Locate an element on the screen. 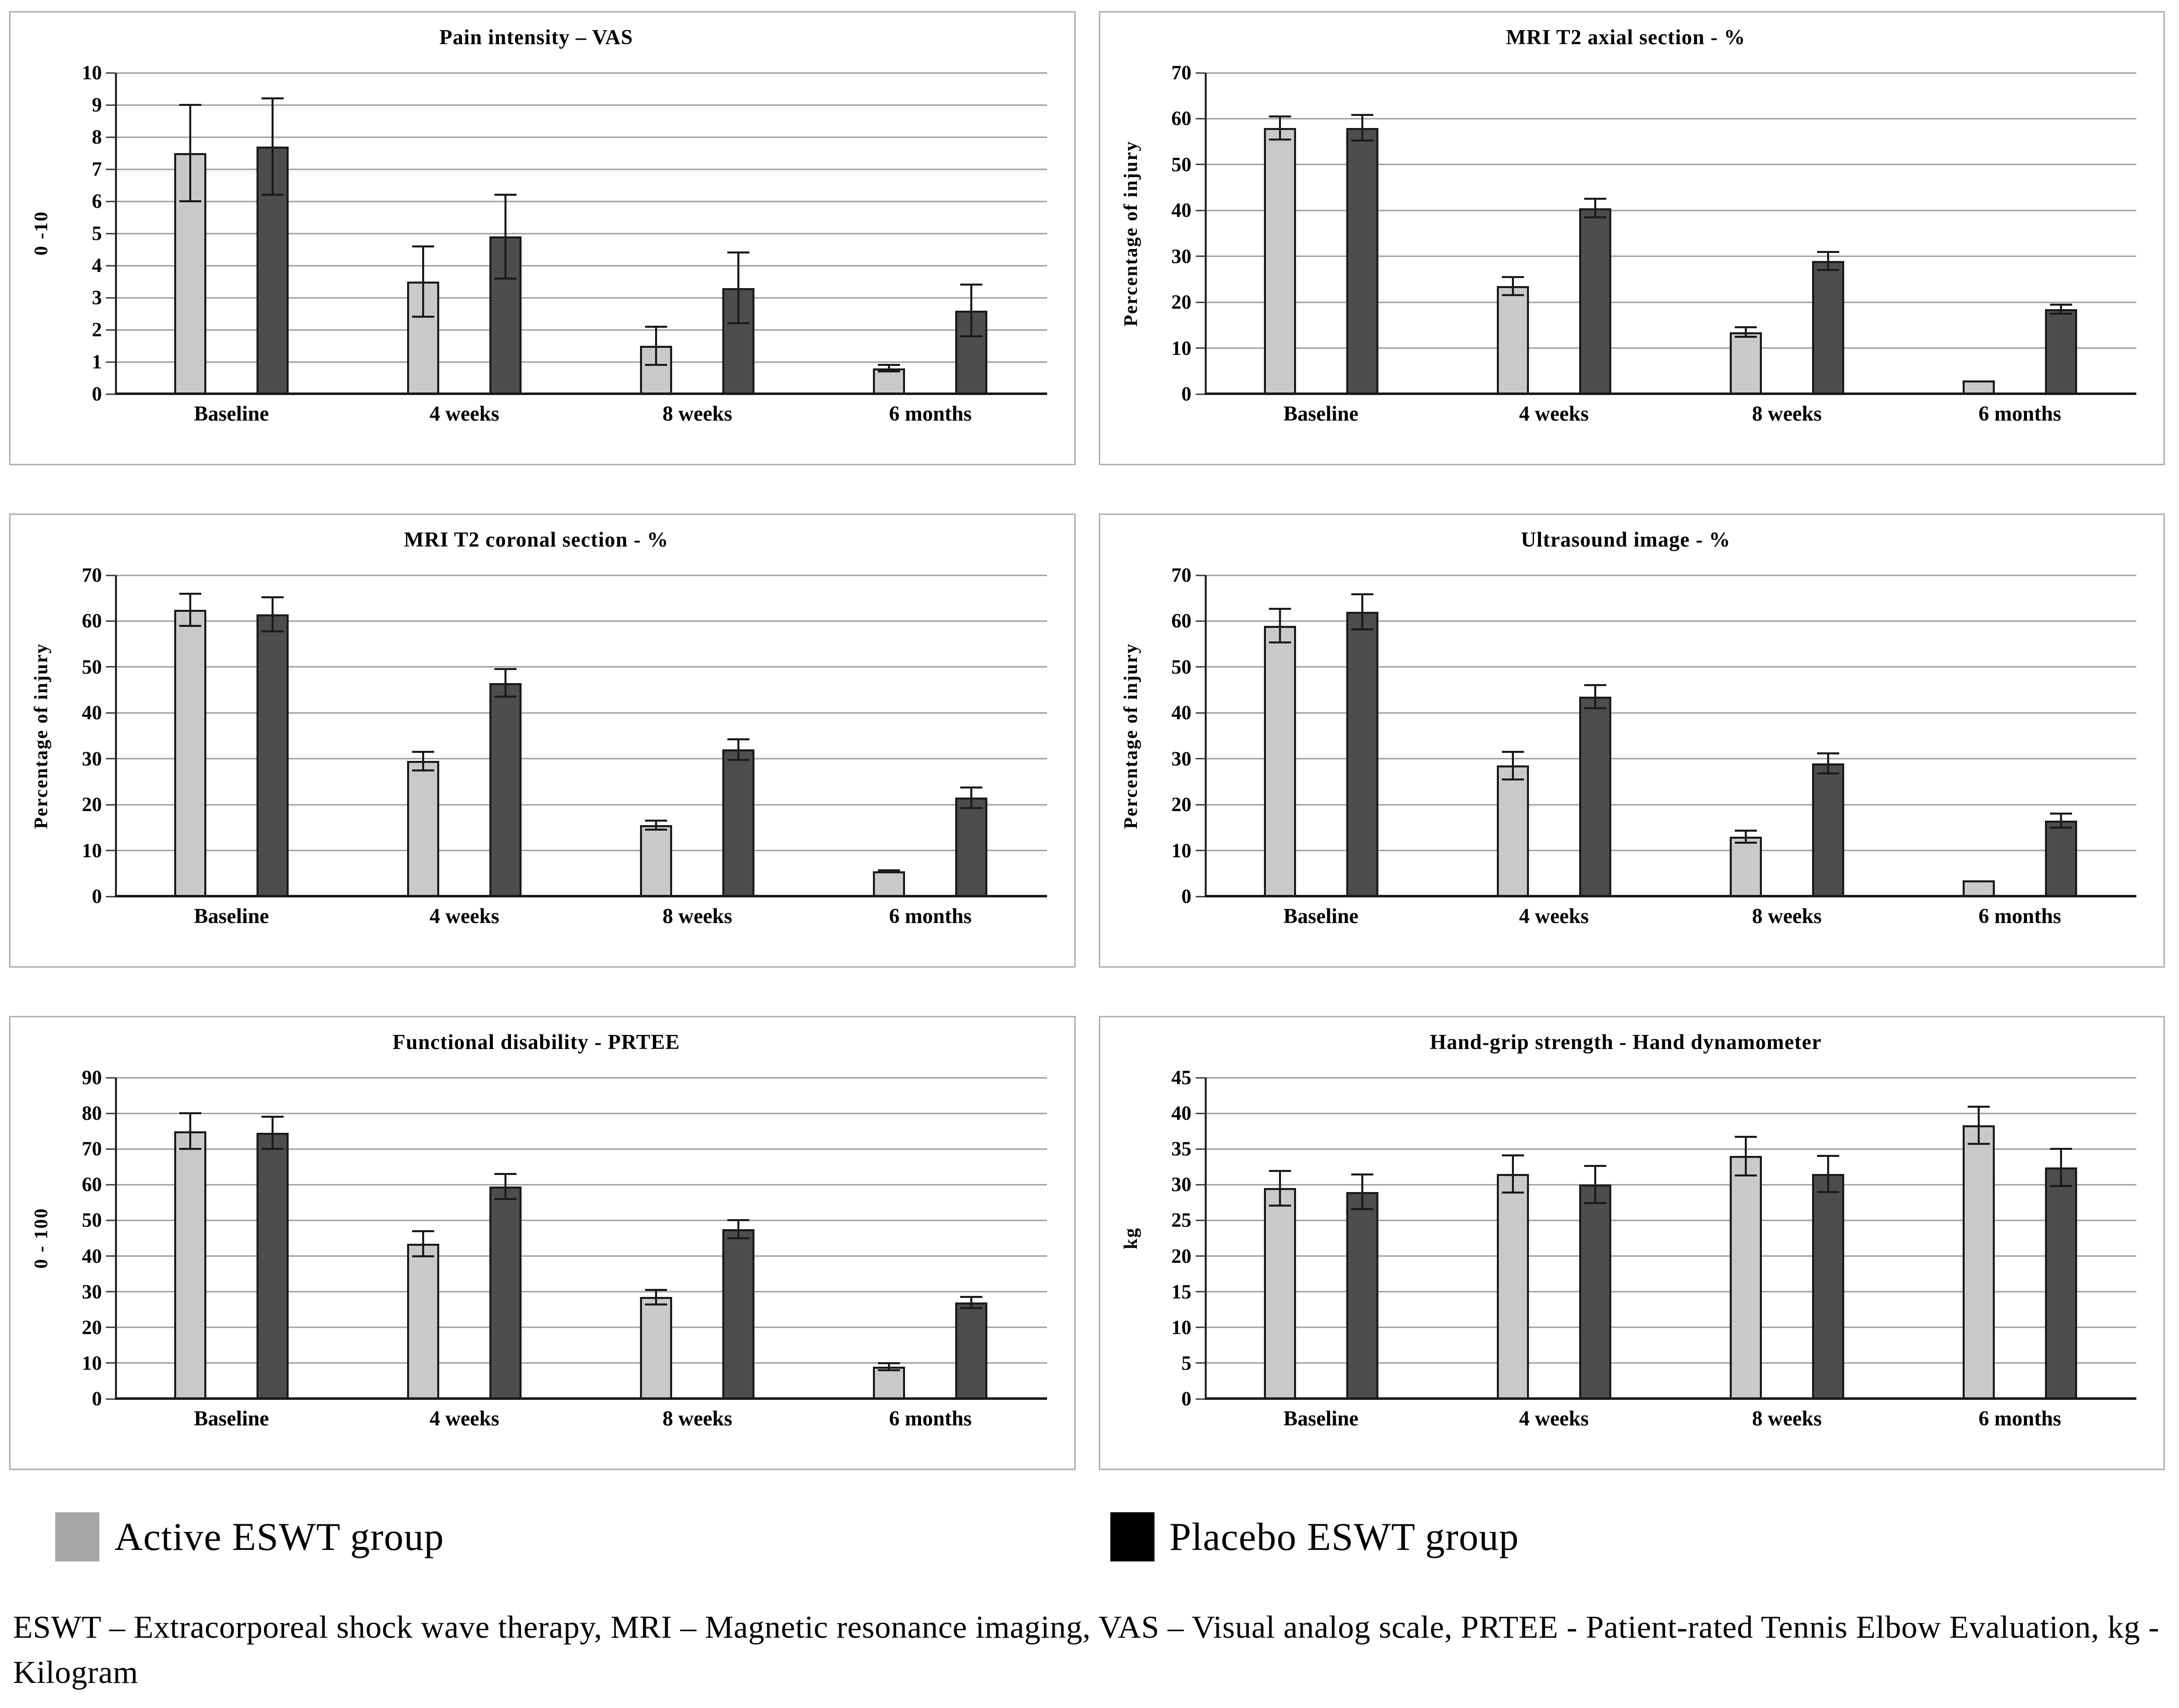  y-axis-label-wrap: Percentage of injury is located at coordinates (41, 735).